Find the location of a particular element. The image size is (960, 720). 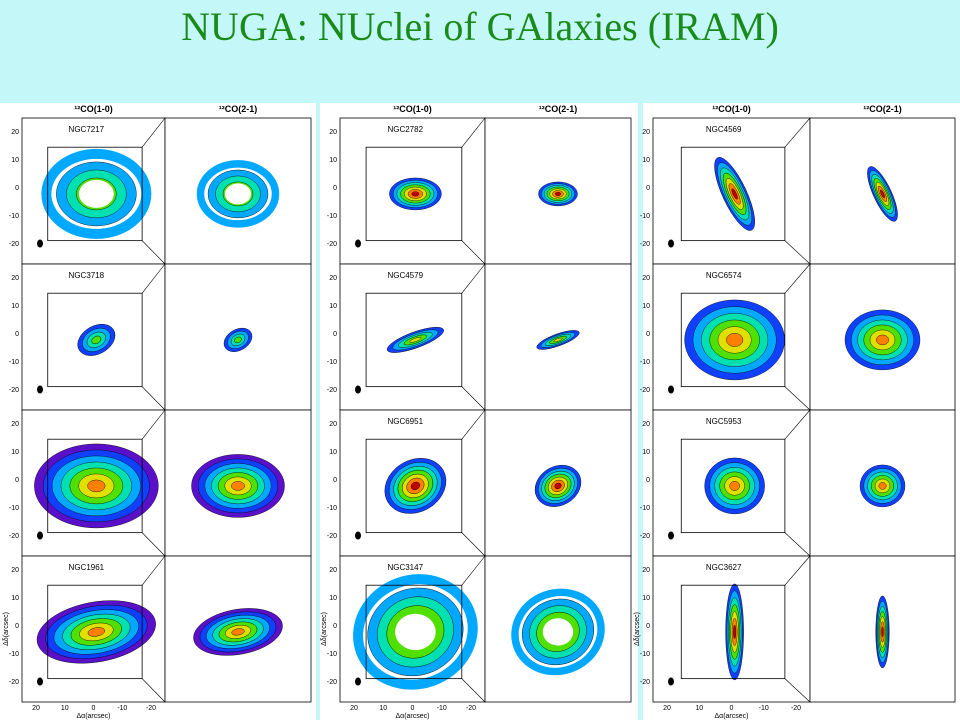

galaxy-name: NGC3627 is located at coordinates (724, 567).